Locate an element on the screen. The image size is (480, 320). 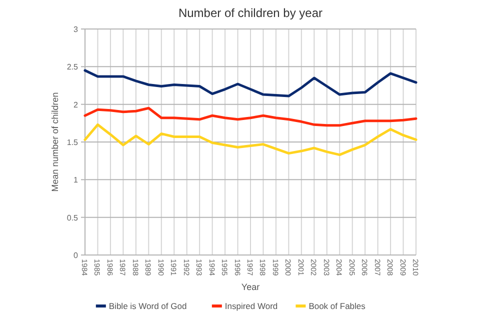
y-tick-label: 2.5 is located at coordinates (72, 67).